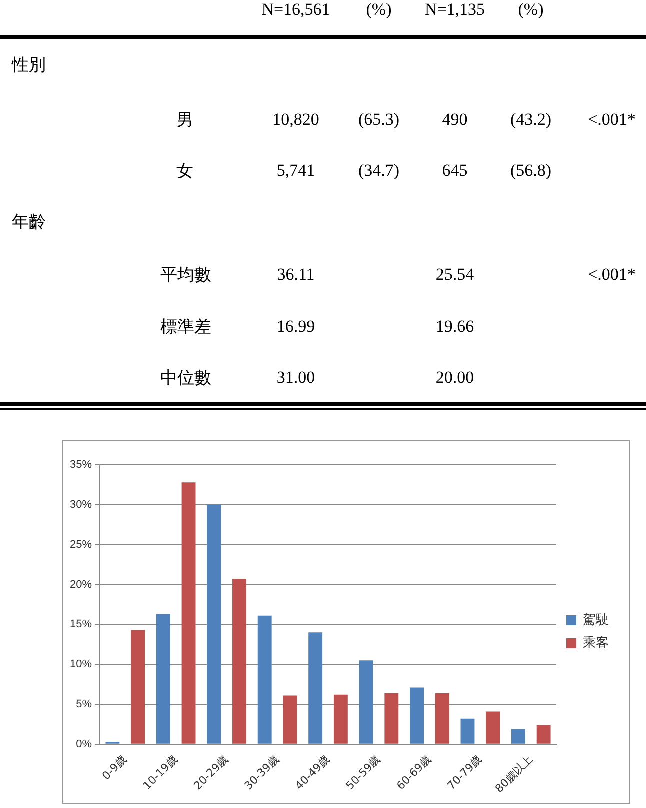  I want to click on text: 中位數, so click(186, 379).